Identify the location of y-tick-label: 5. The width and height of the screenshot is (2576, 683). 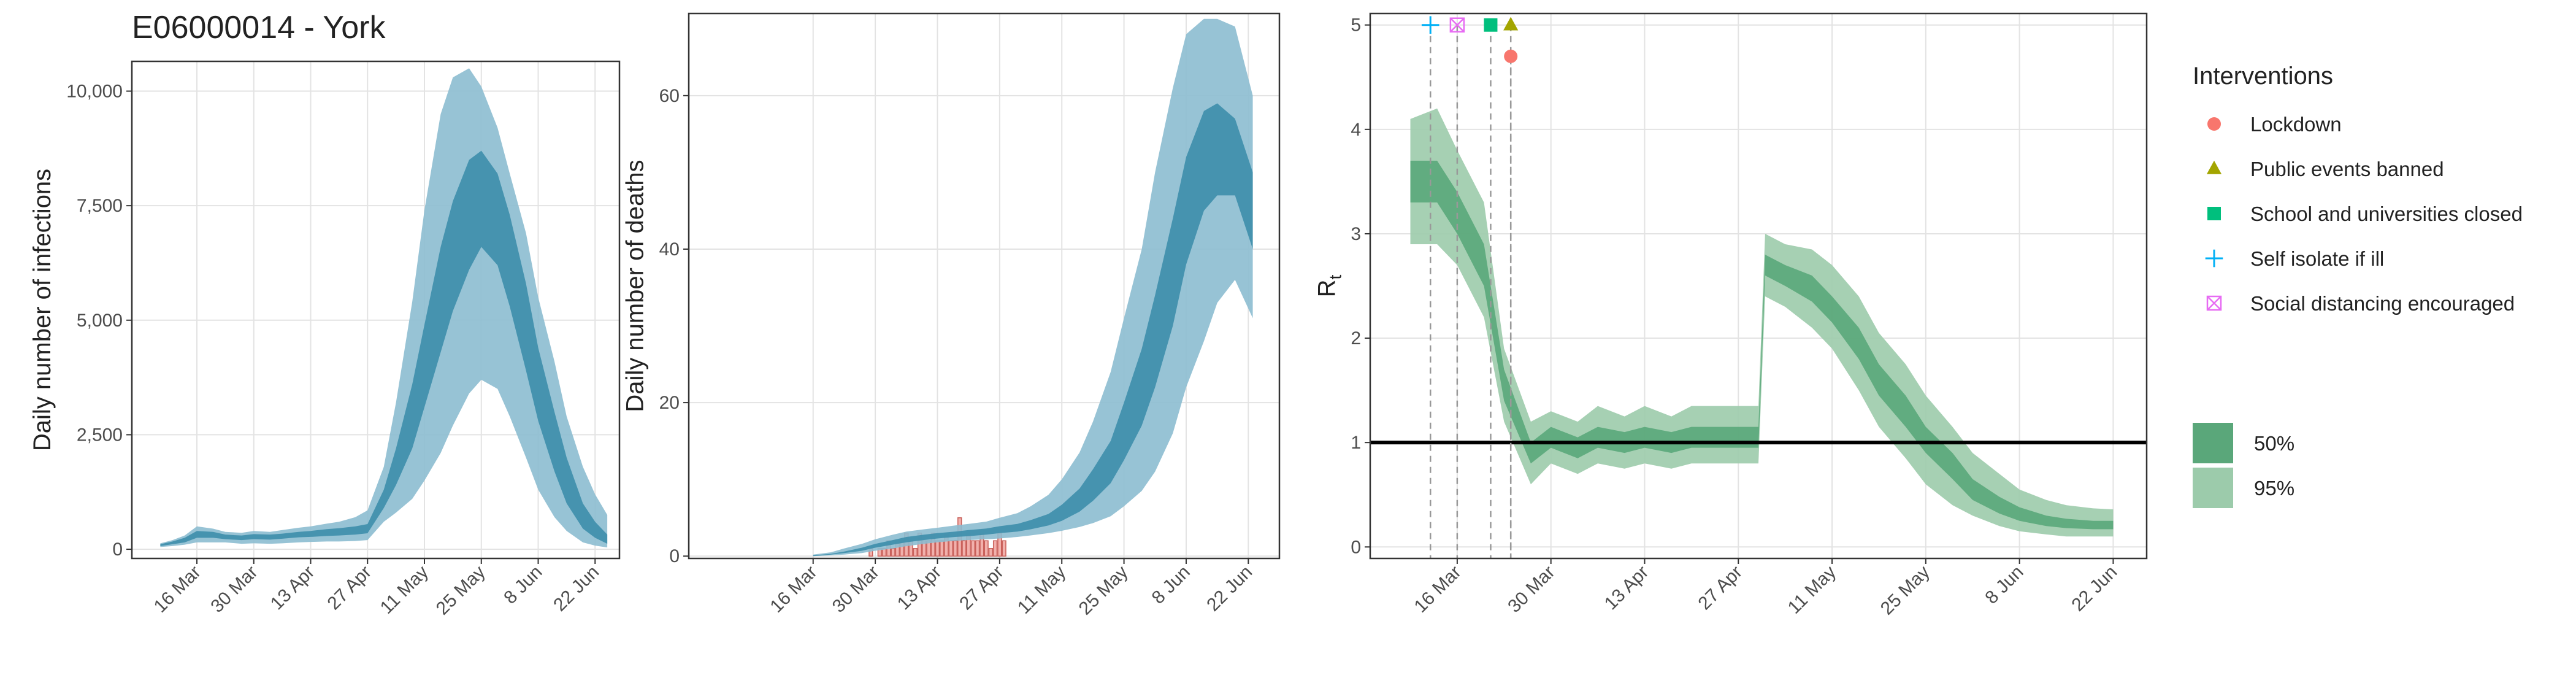
(1356, 25).